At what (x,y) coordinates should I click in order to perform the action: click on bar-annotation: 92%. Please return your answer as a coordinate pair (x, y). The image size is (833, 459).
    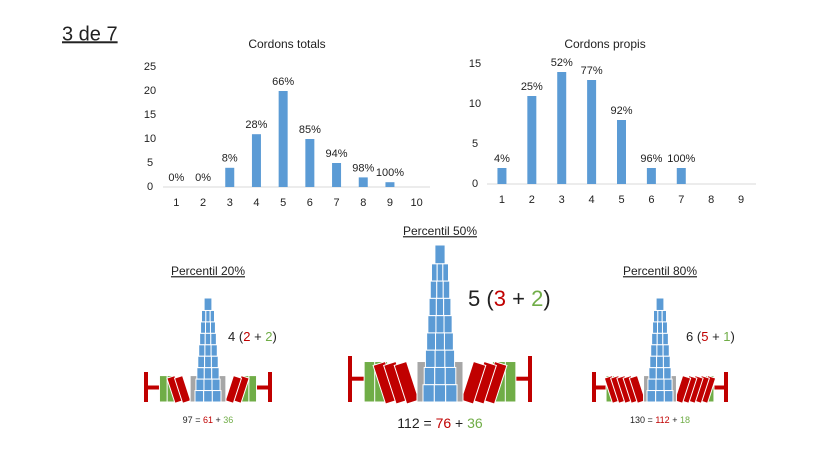
    Looking at the image, I should click on (621, 111).